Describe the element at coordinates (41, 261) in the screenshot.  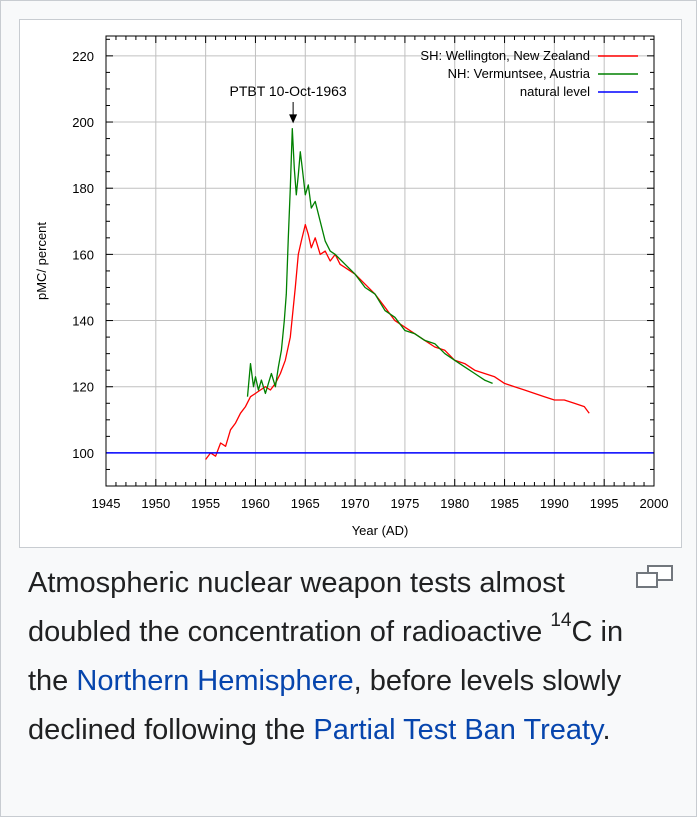
I see `y-axis-label: pMC/ percent` at that location.